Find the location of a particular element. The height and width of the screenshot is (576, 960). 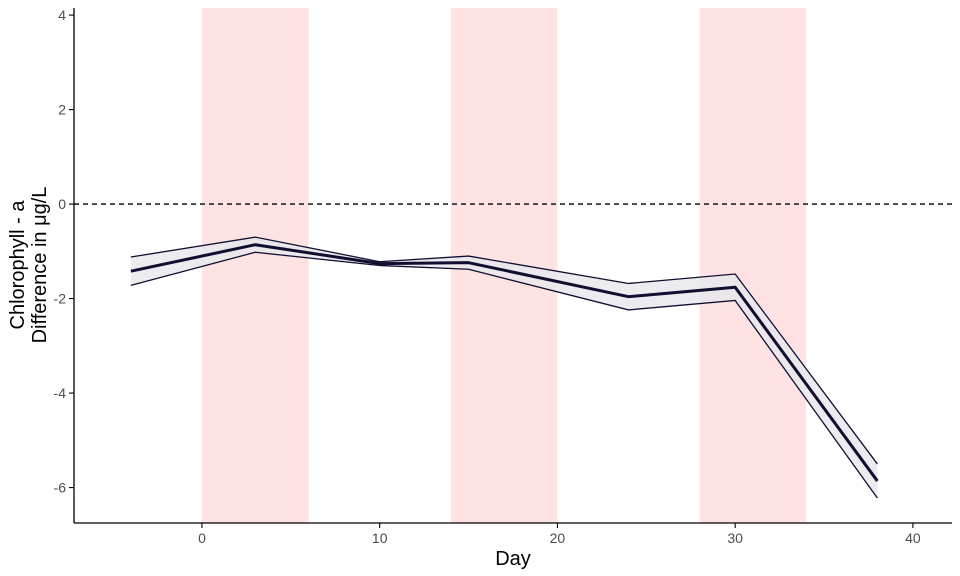

x-tick-label: 40 is located at coordinates (913, 538).